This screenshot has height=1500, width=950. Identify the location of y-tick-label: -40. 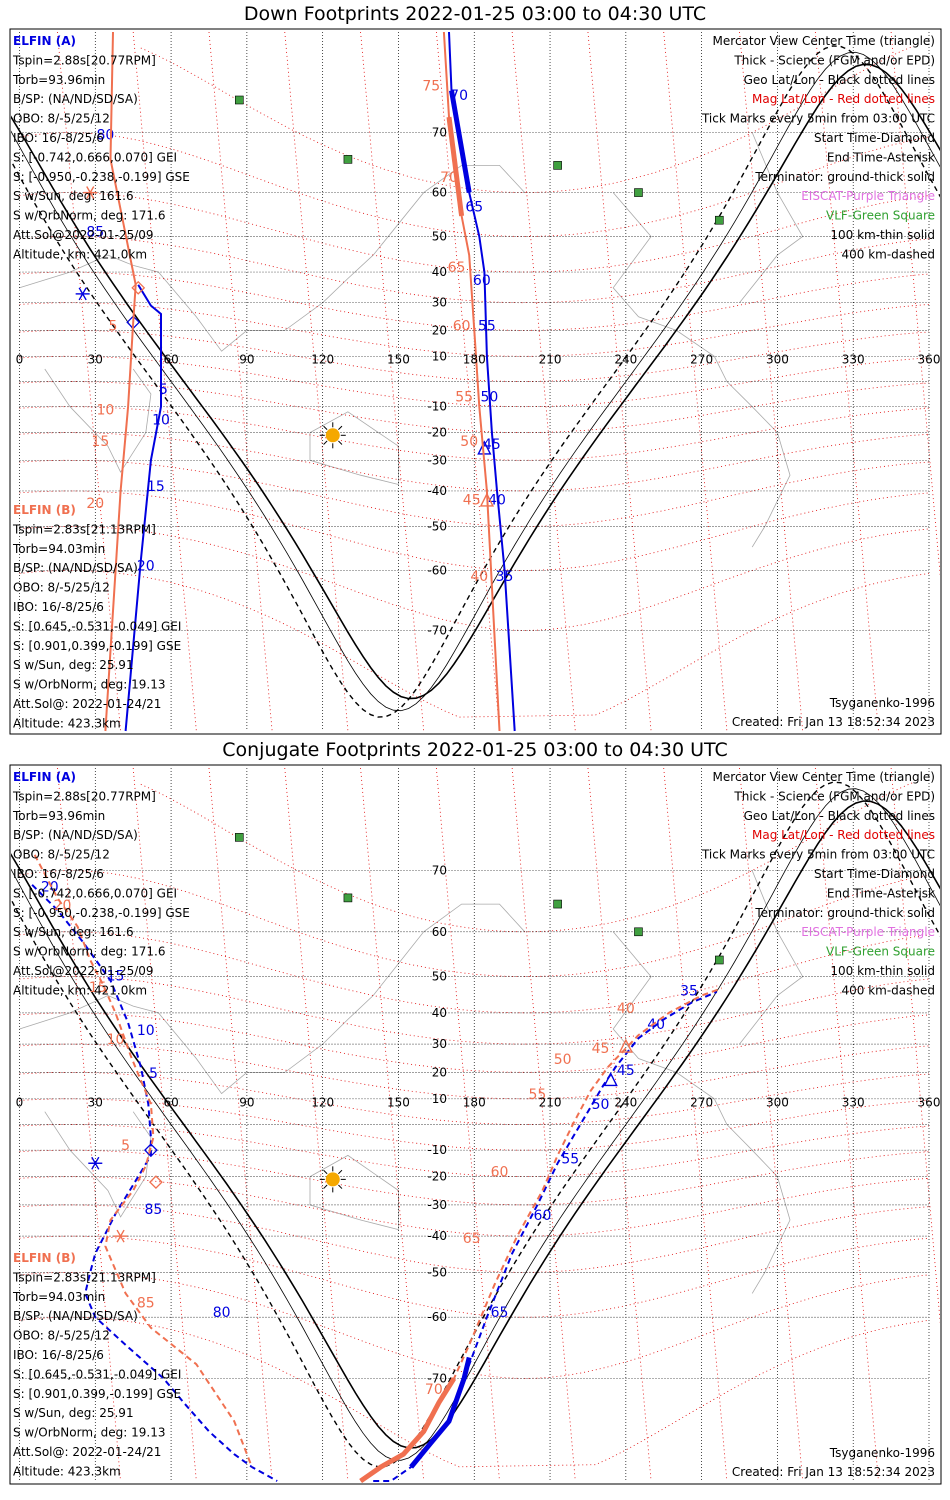
(437, 491).